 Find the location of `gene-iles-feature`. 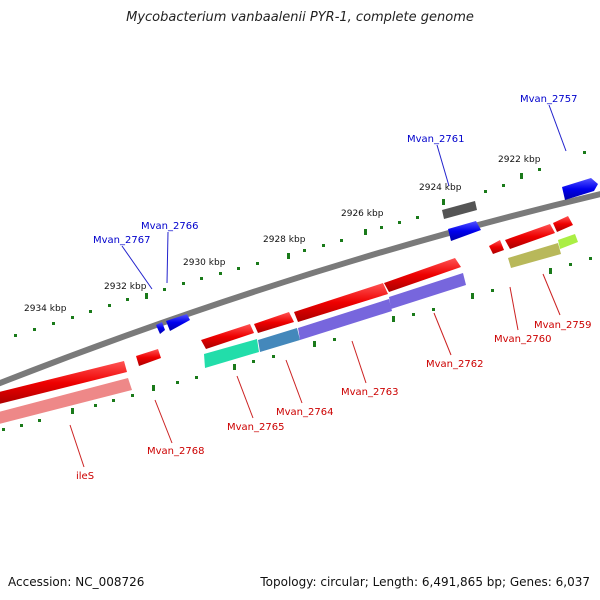

gene-iles-feature is located at coordinates (66, 401).